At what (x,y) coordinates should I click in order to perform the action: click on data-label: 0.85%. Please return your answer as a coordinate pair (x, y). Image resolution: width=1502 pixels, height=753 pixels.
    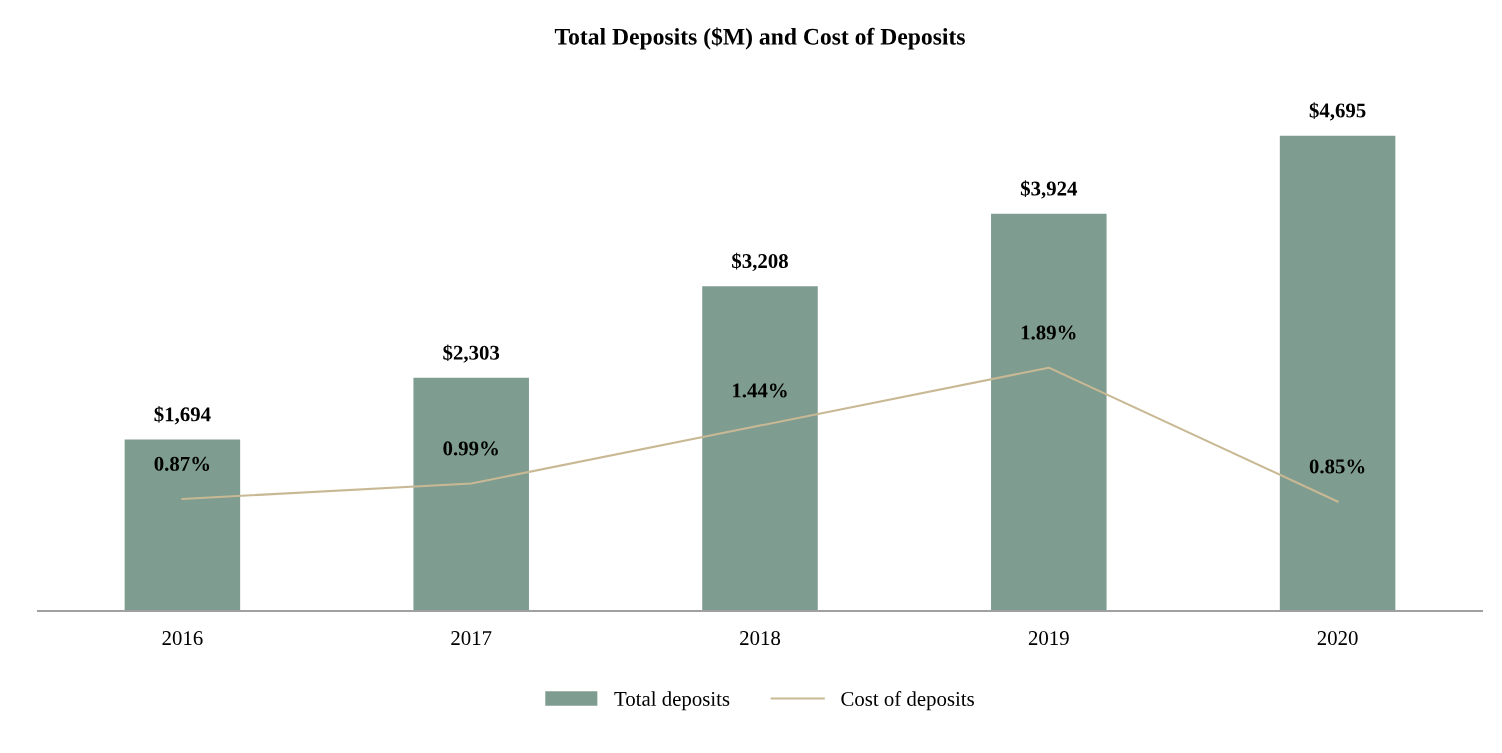
    Looking at the image, I should click on (1337, 466).